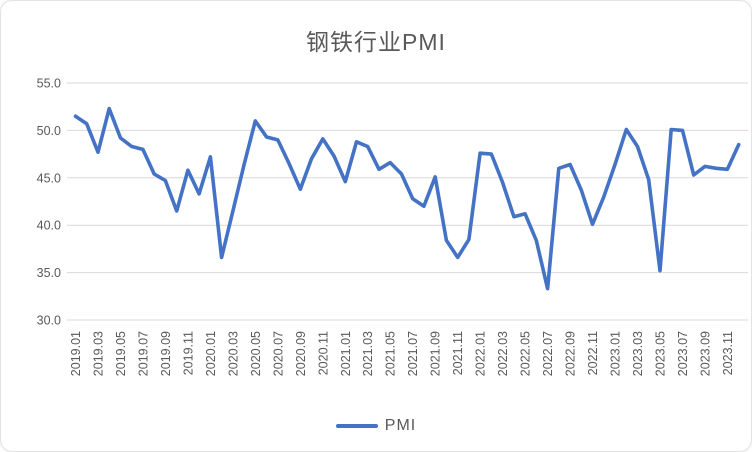  I want to click on x-tick-label: 2019.03, so click(98, 353).